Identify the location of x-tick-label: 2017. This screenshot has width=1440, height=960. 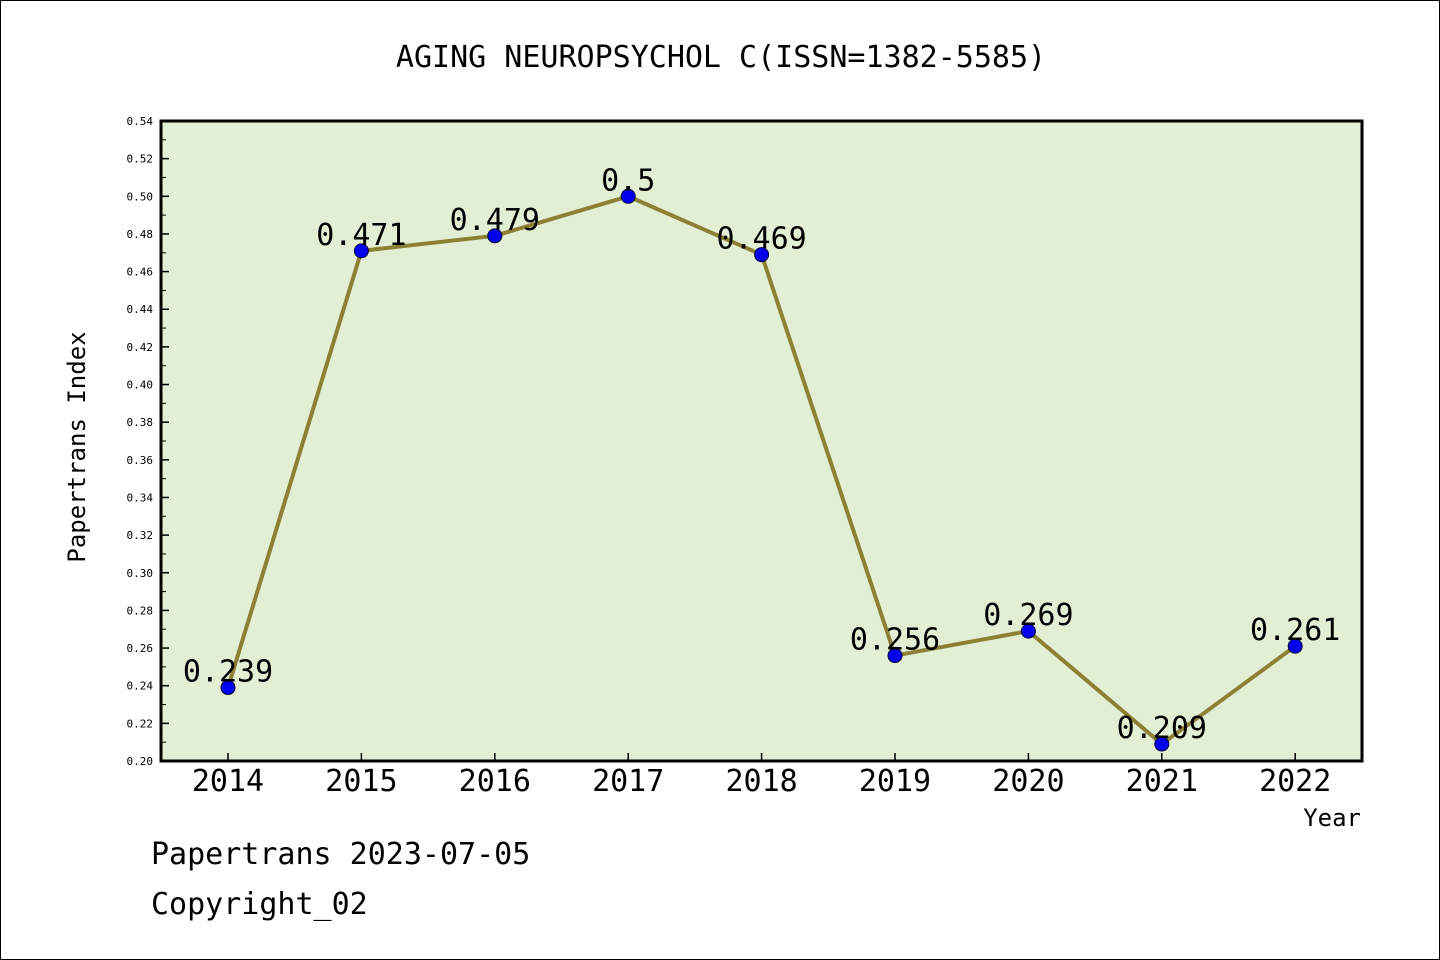
(628, 781).